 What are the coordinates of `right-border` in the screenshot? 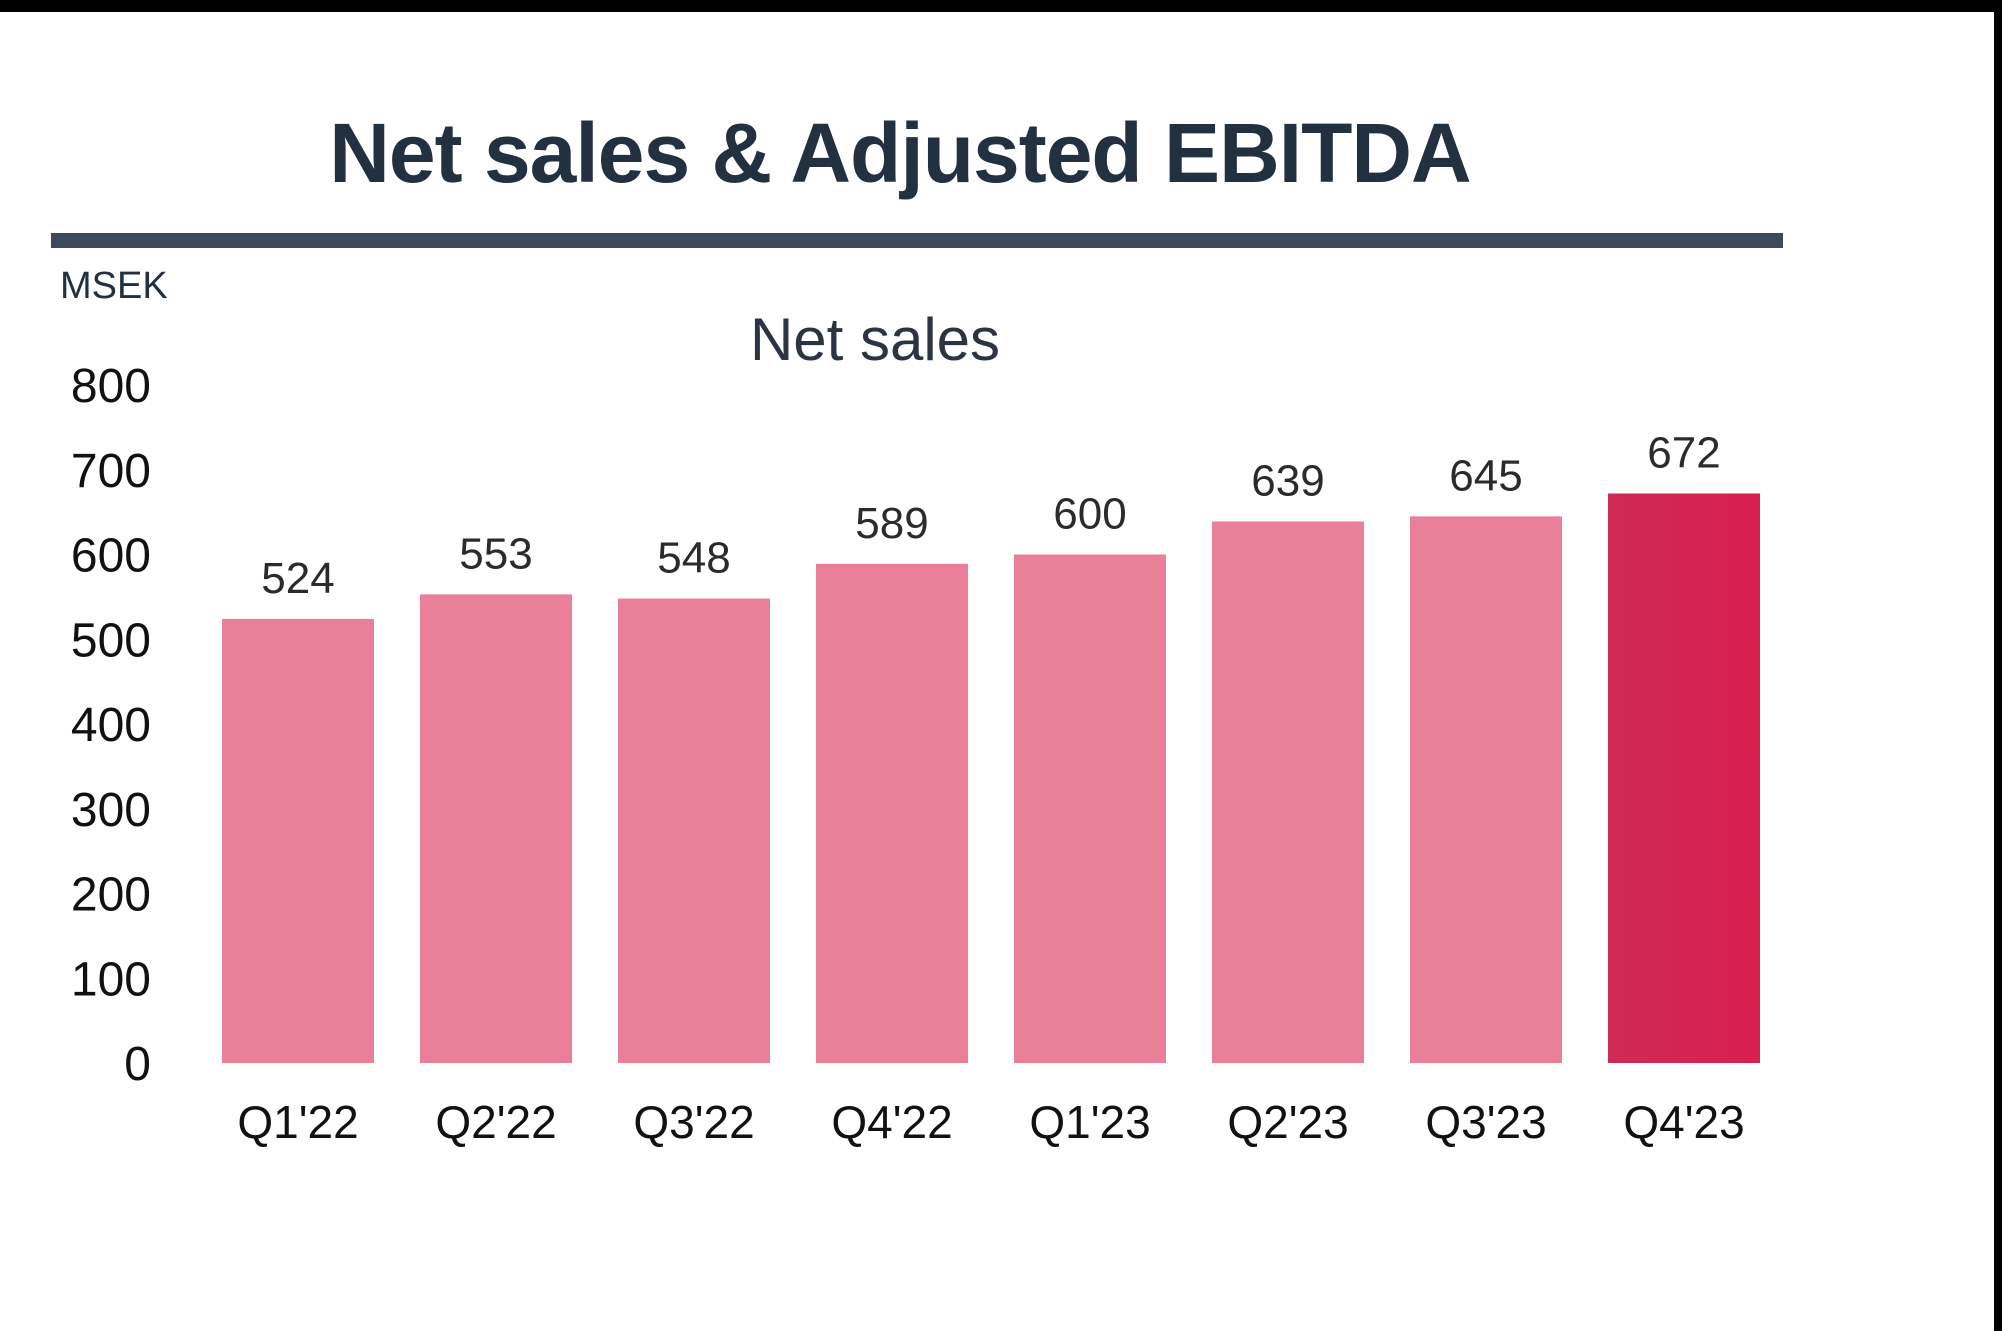 It's located at (1998, 665).